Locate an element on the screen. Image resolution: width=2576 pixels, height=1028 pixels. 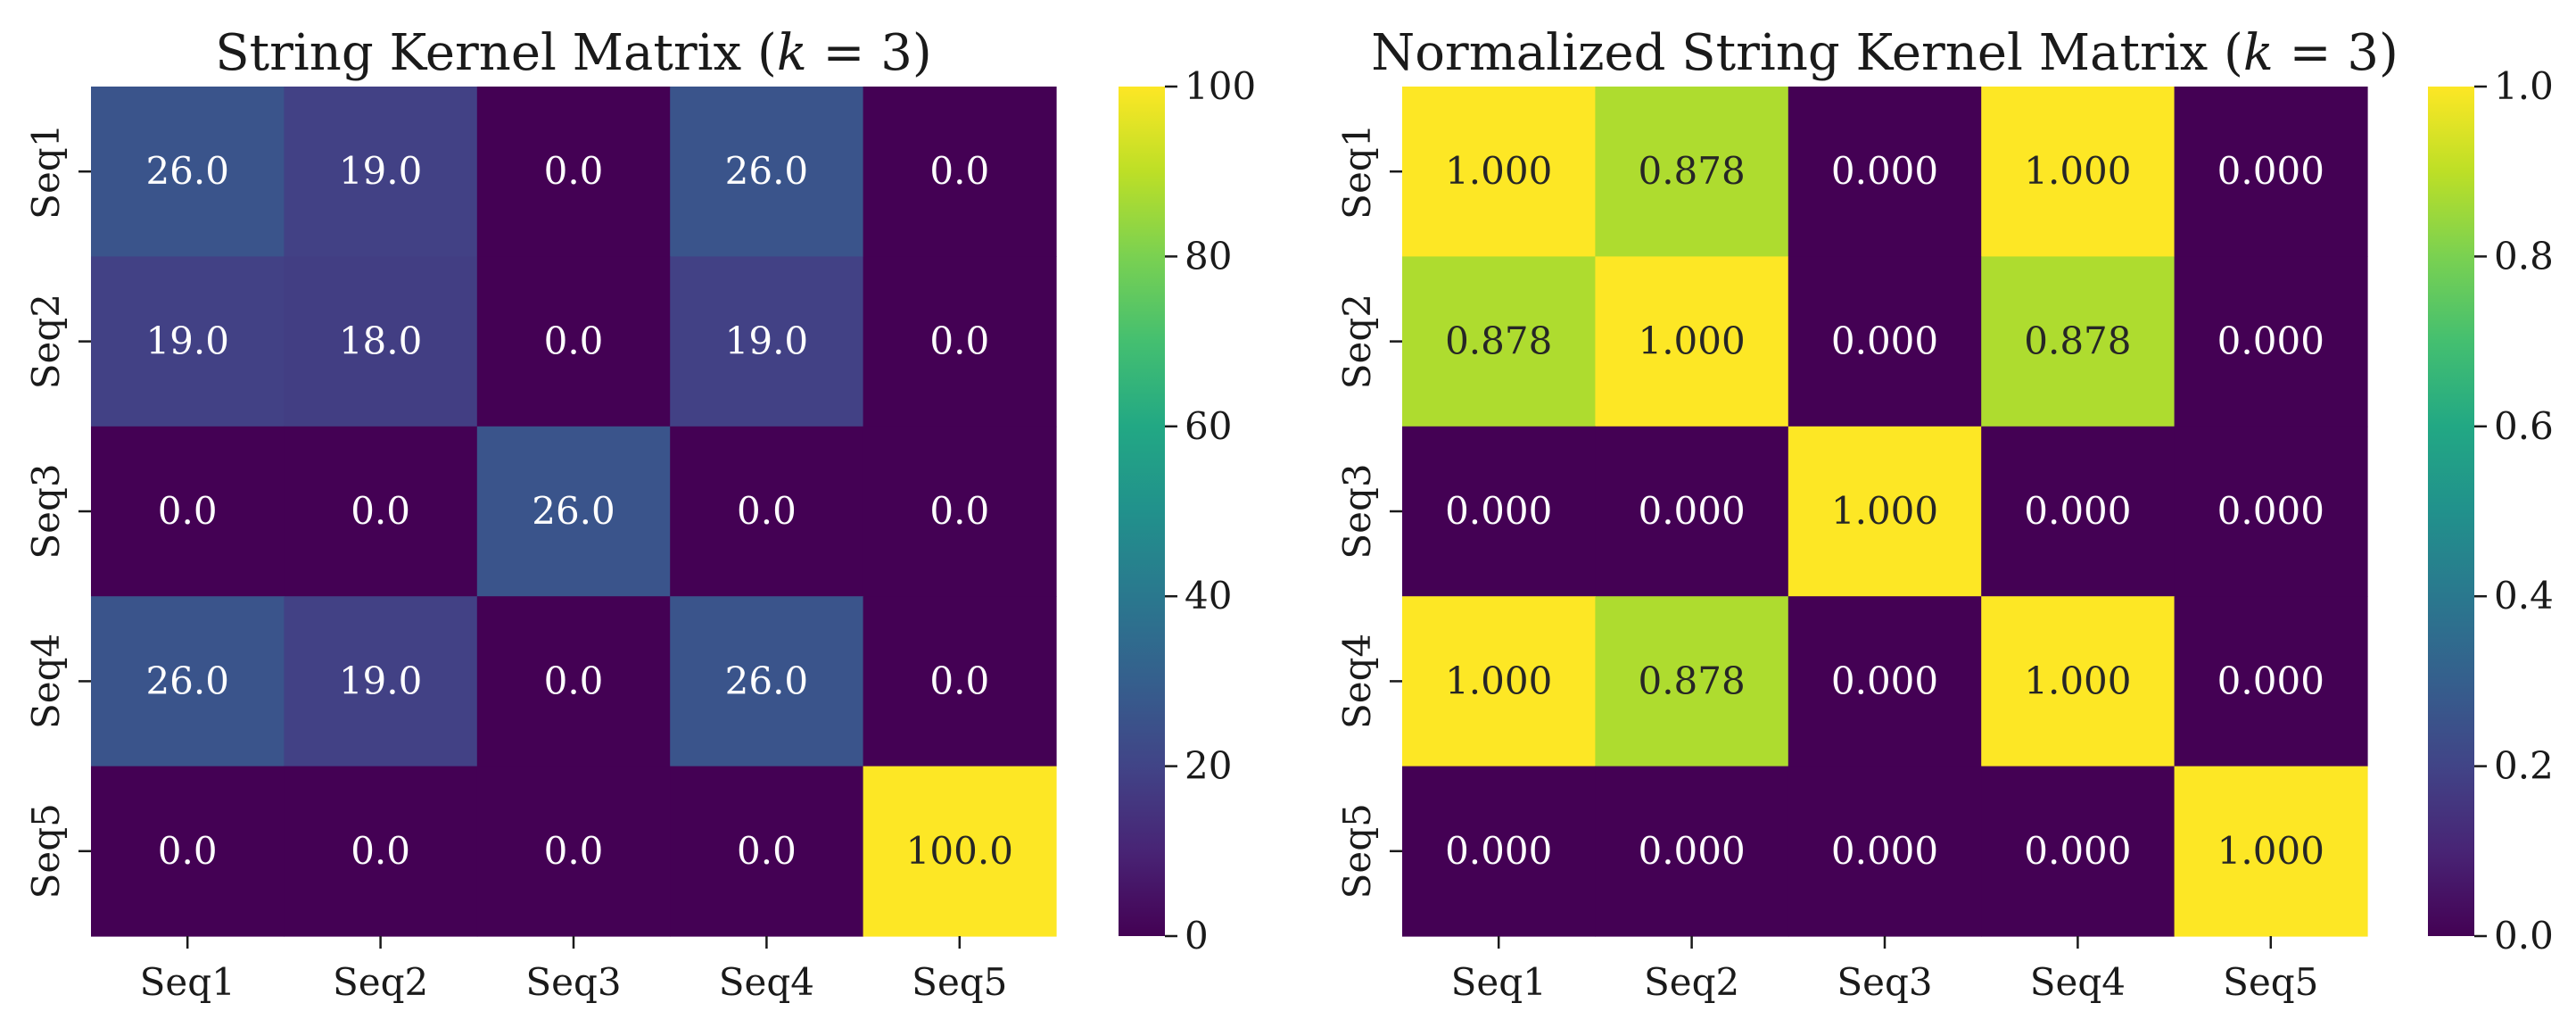
cell-label-r3-c5: 0.000 is located at coordinates (2271, 511).